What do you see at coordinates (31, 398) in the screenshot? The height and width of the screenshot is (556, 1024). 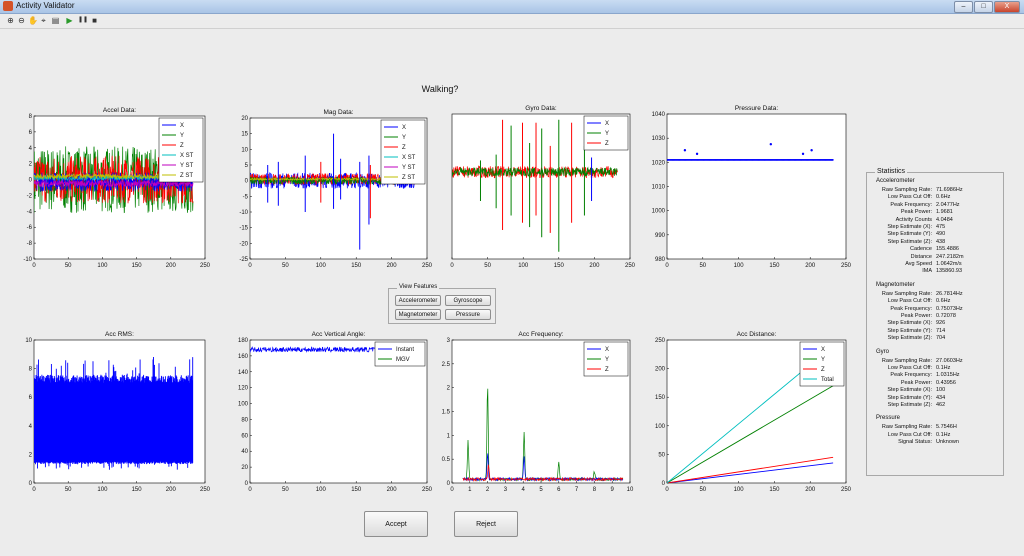 I see `rms-ytick-label: 6` at bounding box center [31, 398].